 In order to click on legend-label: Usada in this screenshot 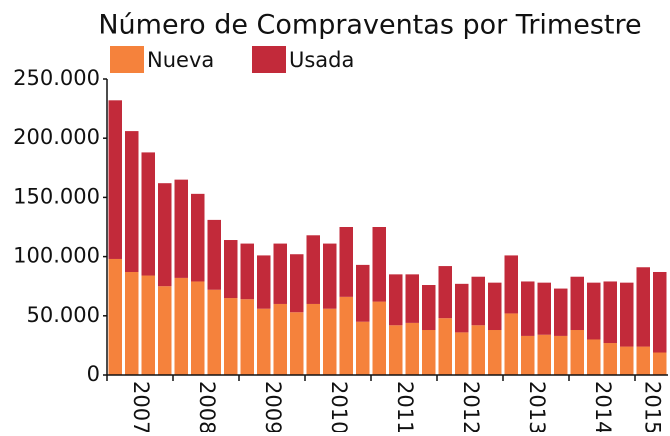, I will do `click(321, 60)`.